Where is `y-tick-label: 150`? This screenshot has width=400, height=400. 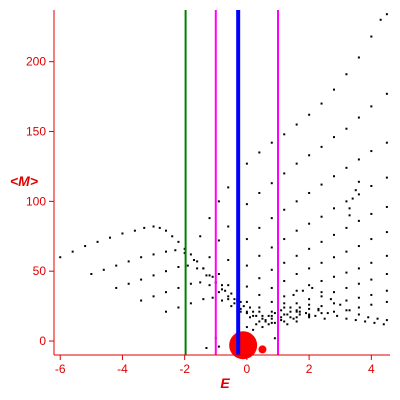 y-tick-label: 150 is located at coordinates (36, 132).